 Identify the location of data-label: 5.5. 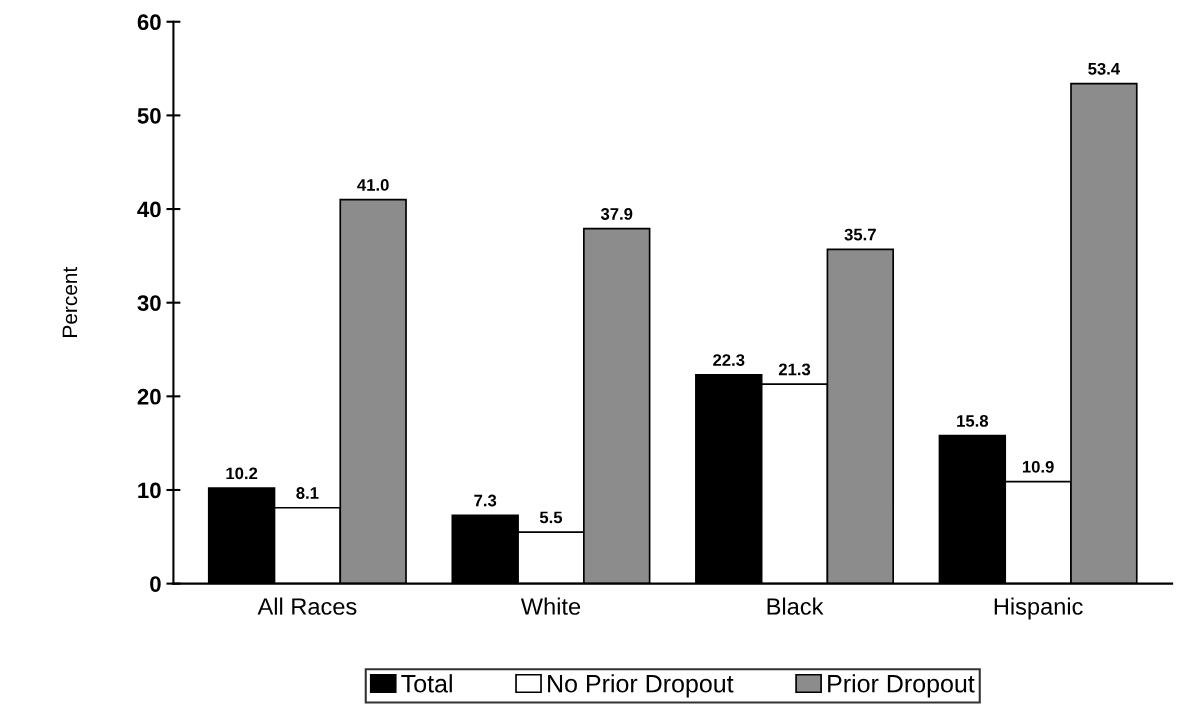
(551, 517).